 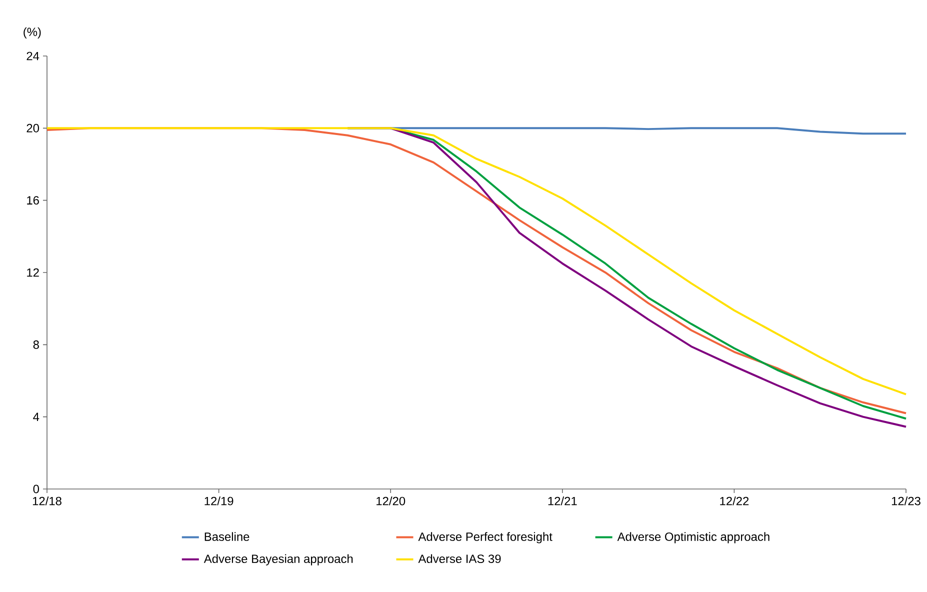 I want to click on legend-label: Adverse IAS 39, so click(x=459, y=559).